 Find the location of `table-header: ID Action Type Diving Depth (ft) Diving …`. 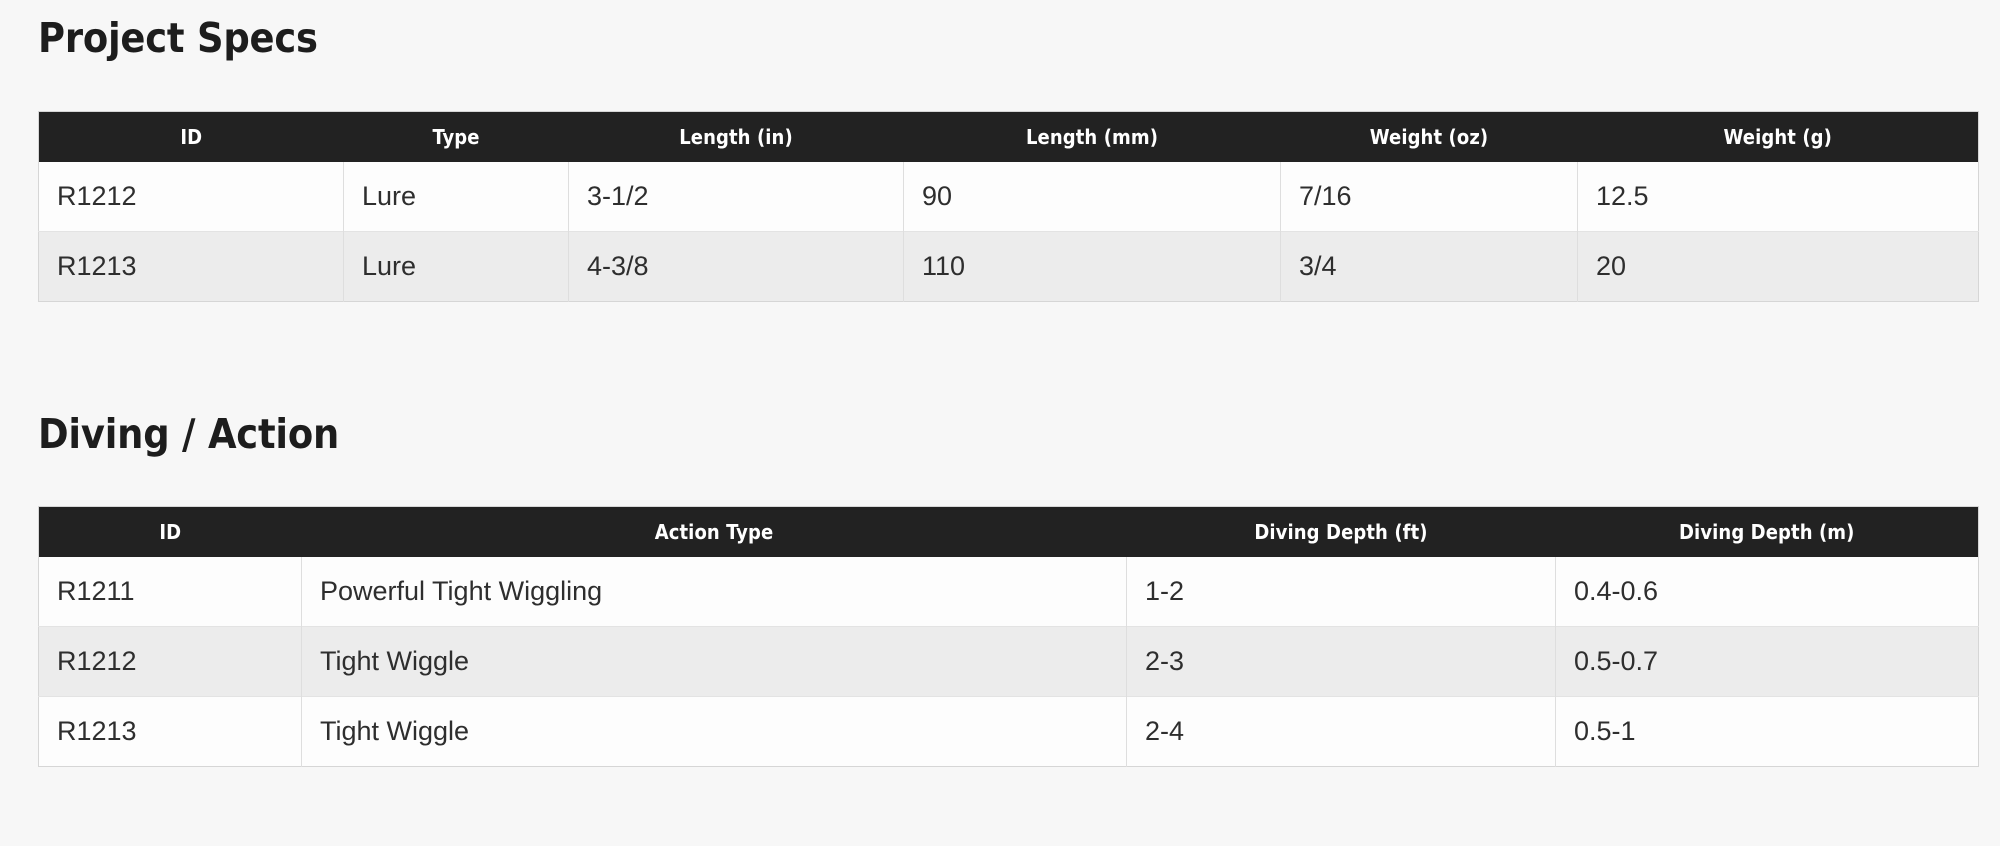

table-header: ID Action Type Diving Depth (ft) Diving … is located at coordinates (1008, 531).